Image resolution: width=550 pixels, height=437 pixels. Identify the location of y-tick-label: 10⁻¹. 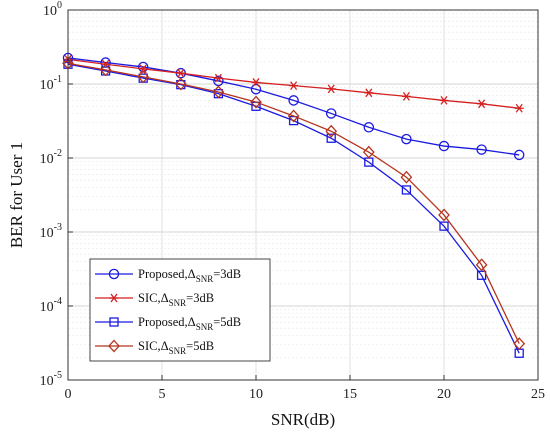
(51, 83).